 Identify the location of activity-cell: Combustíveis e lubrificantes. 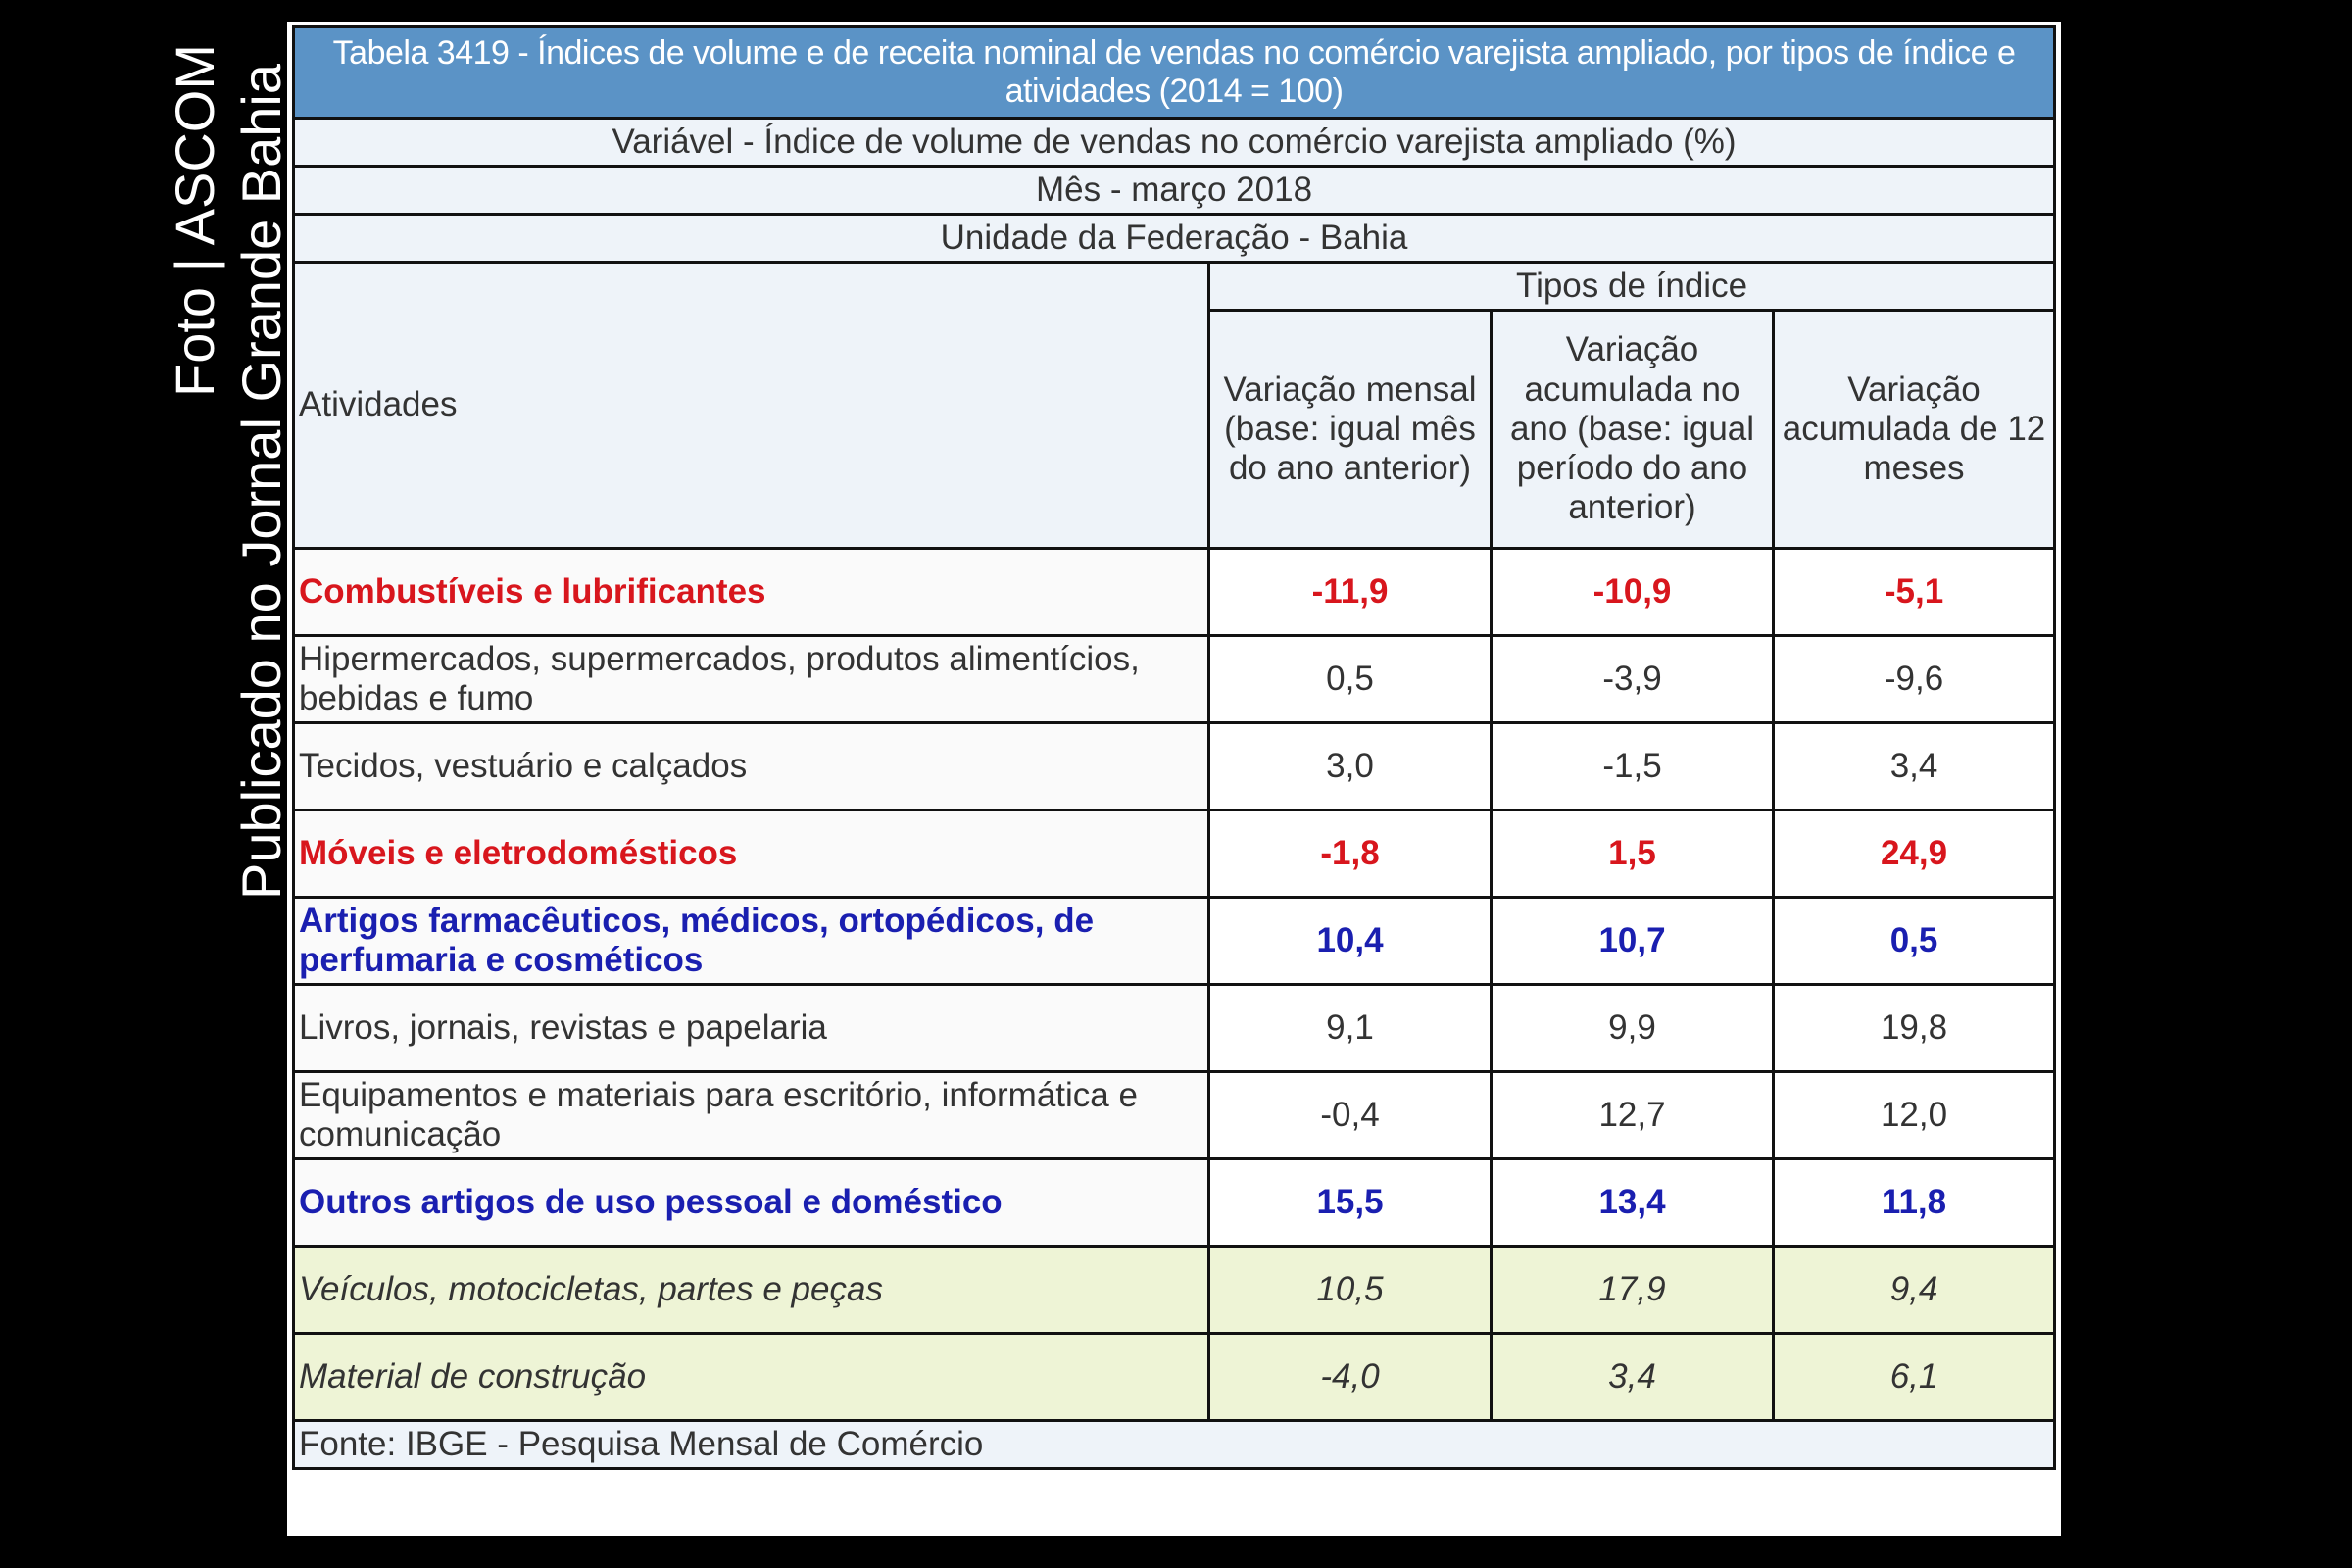
(751, 592).